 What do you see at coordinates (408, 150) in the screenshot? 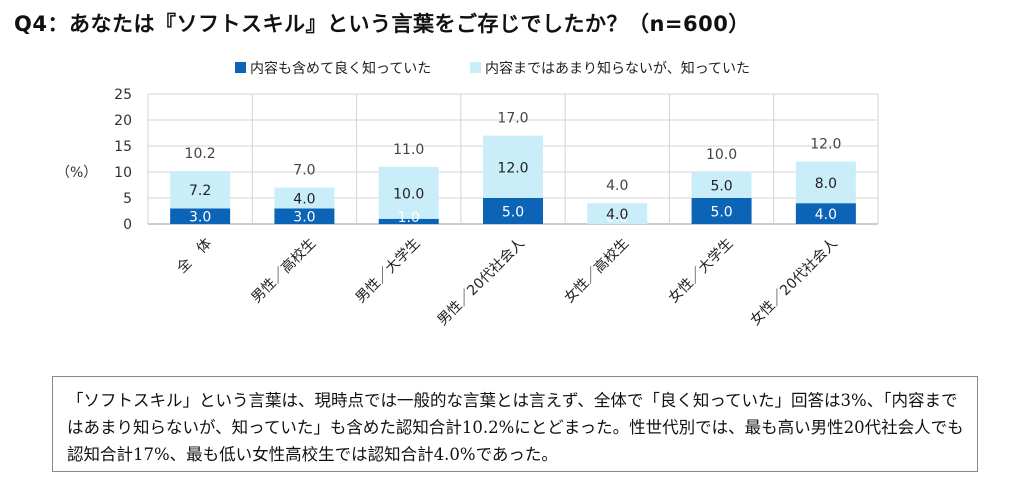
I see `data-label-total: 11.0` at bounding box center [408, 150].